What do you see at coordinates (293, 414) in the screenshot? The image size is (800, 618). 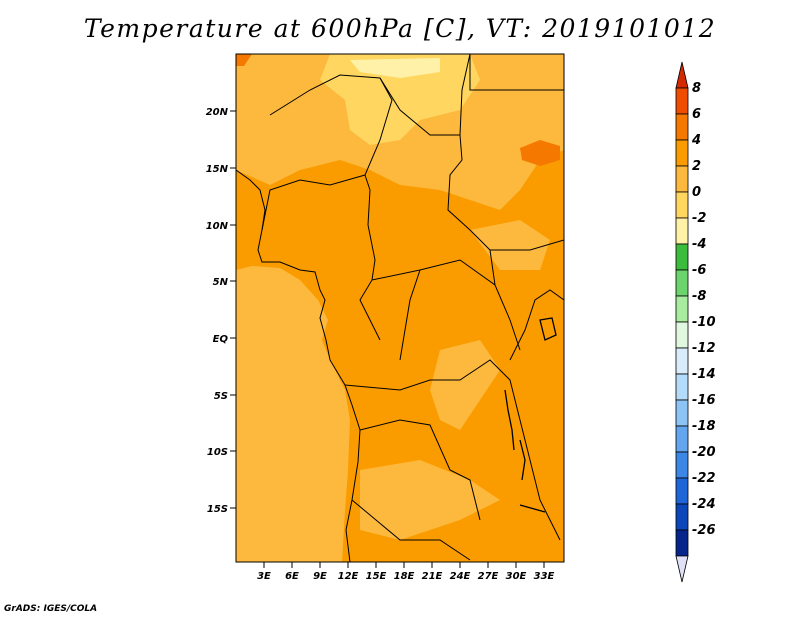 I see `field-ocean-warm` at bounding box center [293, 414].